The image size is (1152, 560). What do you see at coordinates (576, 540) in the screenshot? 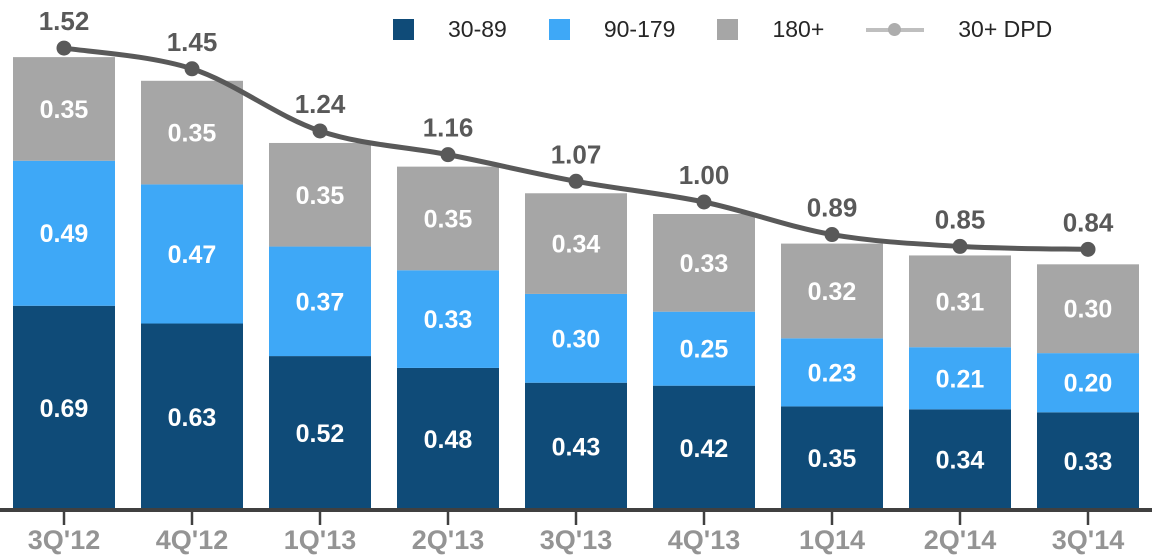
I see `category-label: 3Q'13` at bounding box center [576, 540].